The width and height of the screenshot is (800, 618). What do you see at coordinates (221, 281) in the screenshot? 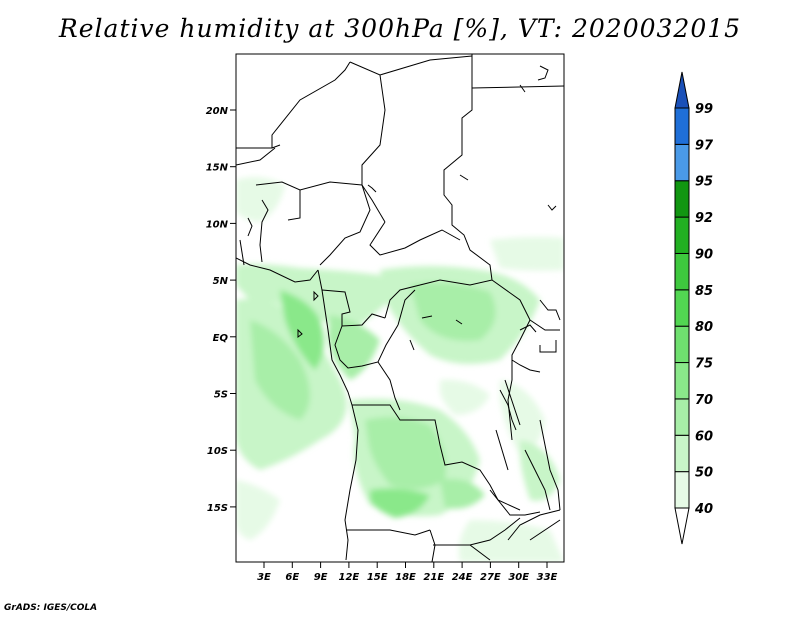
I see `lat-tick-label: 5N` at bounding box center [221, 281].